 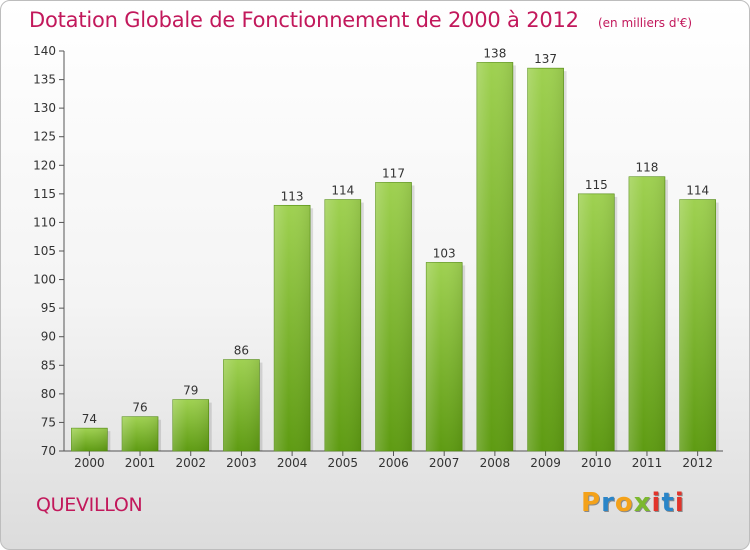 What do you see at coordinates (44, 222) in the screenshot?
I see `y-tick-label: 110` at bounding box center [44, 222].